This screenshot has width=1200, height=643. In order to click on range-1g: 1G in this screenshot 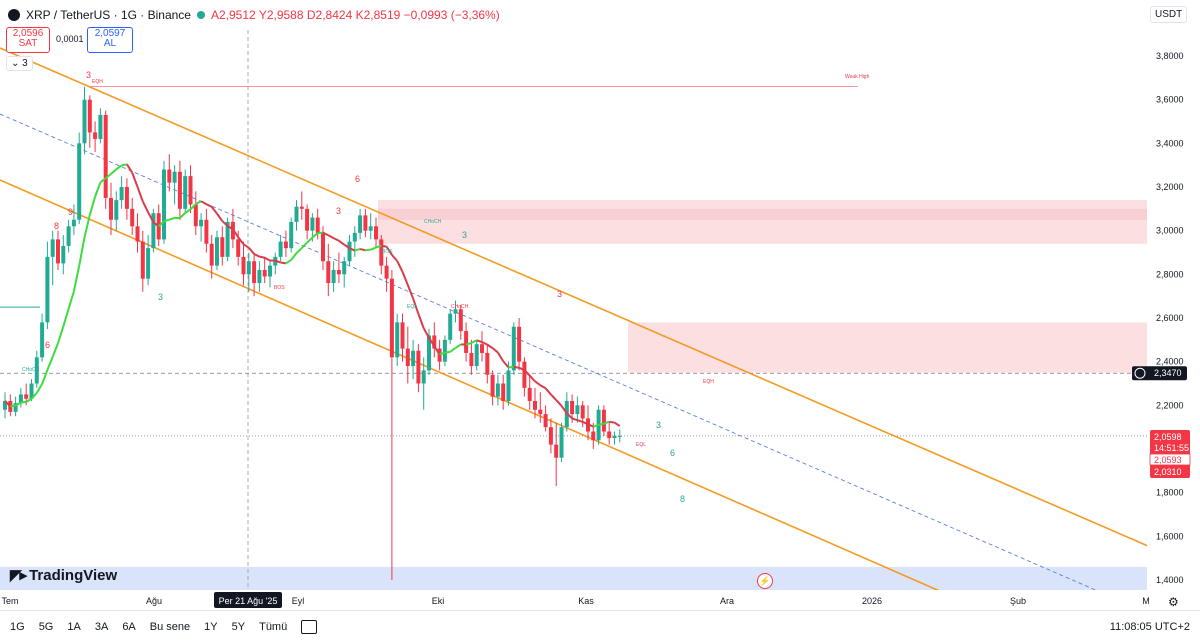, I will do `click(17, 627)`.